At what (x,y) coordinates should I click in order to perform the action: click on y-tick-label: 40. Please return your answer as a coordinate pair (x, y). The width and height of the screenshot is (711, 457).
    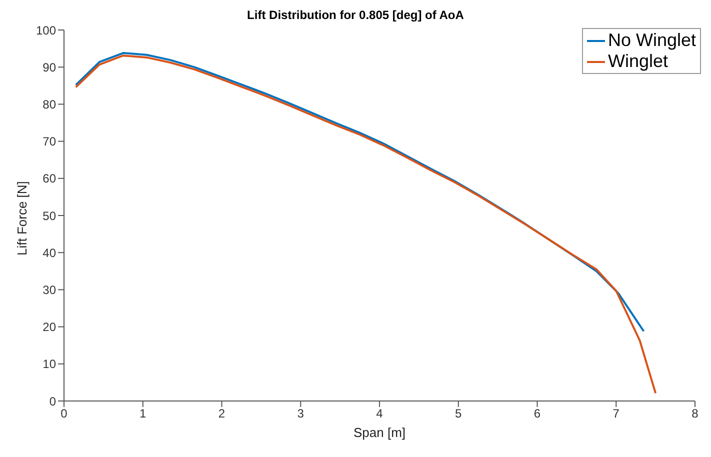
    Looking at the image, I should click on (49, 253).